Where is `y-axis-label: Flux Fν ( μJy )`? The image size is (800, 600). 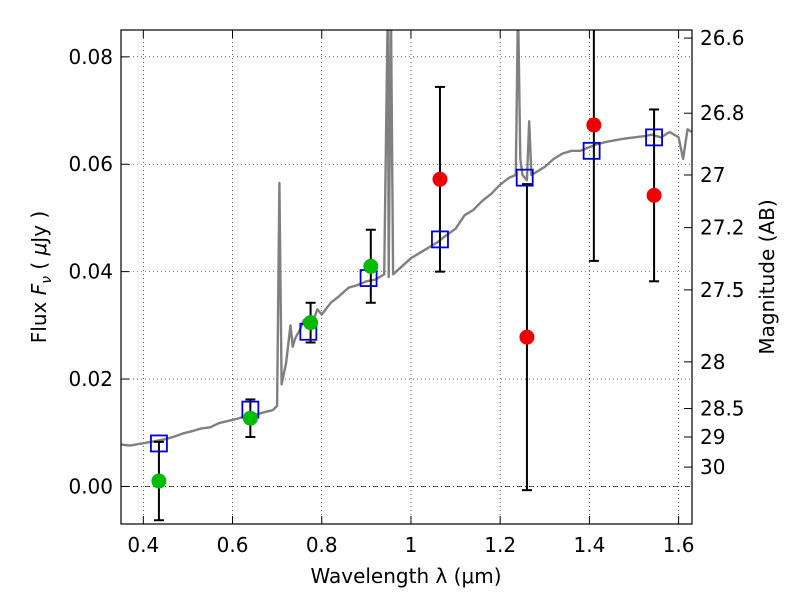 y-axis-label: Flux Fν ( μJy ) is located at coordinates (41, 277).